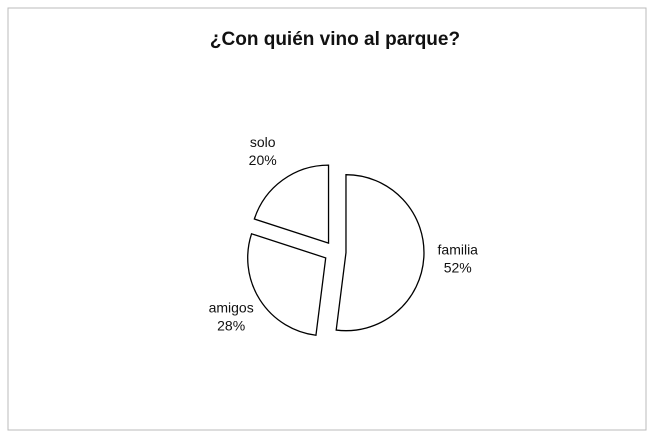  Describe the element at coordinates (263, 142) in the screenshot. I see `slice-label: solo` at that location.